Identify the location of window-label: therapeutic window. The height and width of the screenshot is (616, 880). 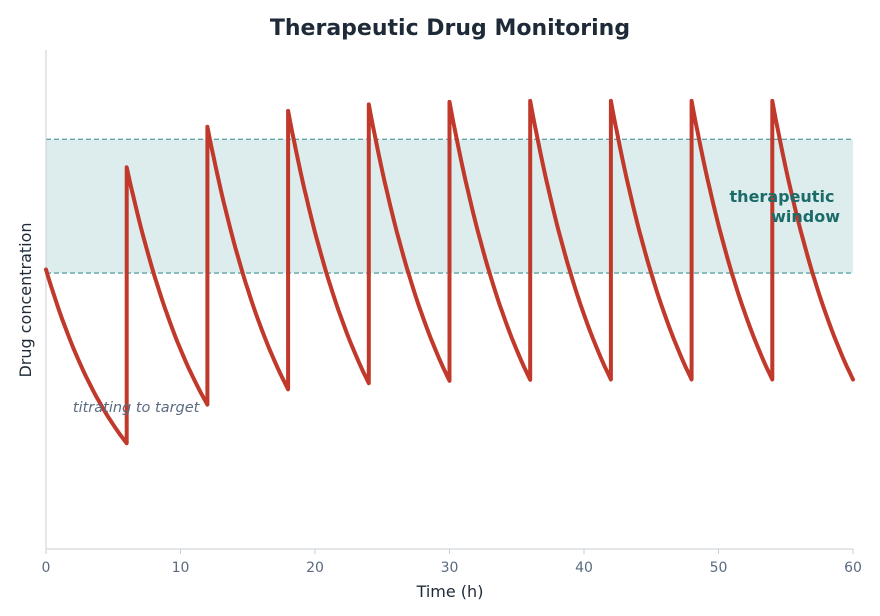
(785, 206).